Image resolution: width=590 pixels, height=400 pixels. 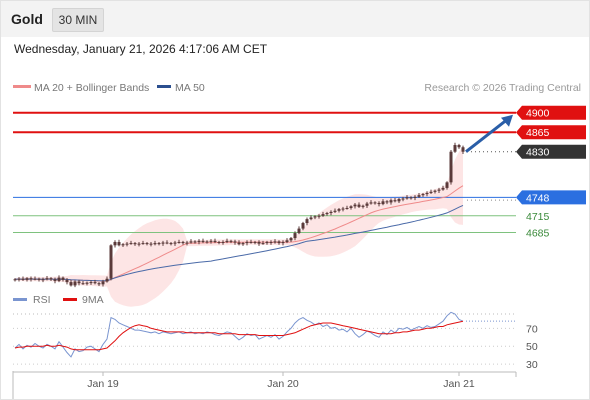 I want to click on ma20-legend-swatch, so click(x=22, y=86).